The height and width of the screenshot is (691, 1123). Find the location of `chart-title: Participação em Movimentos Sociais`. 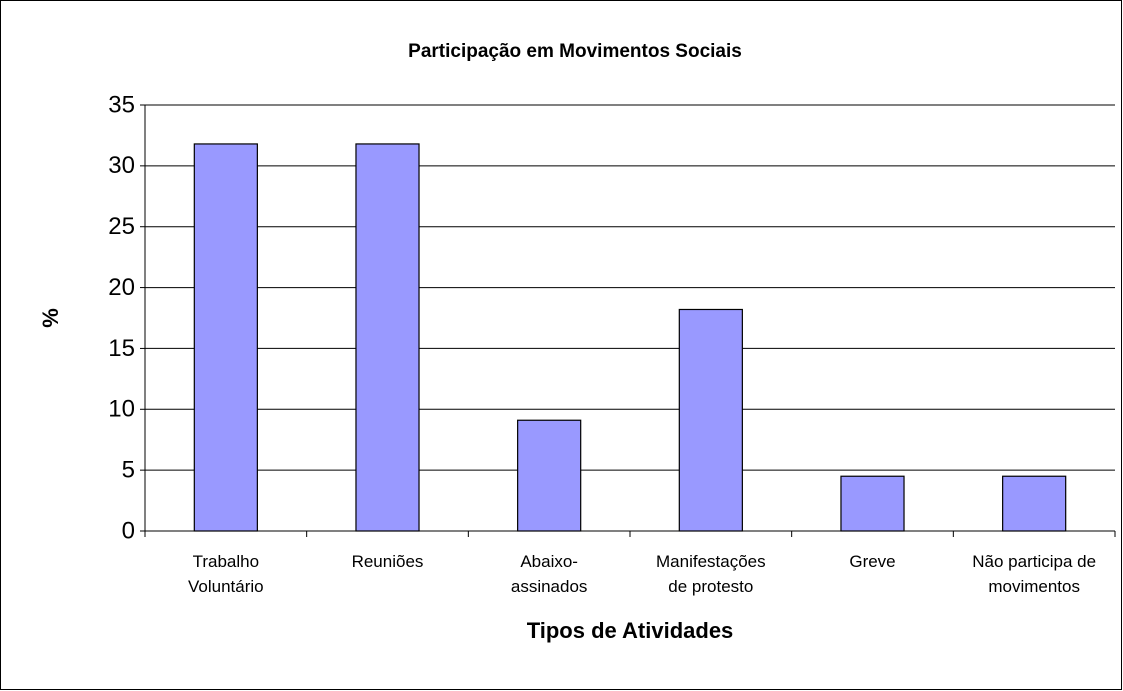

chart-title: Participação em Movimentos Sociais is located at coordinates (575, 51).